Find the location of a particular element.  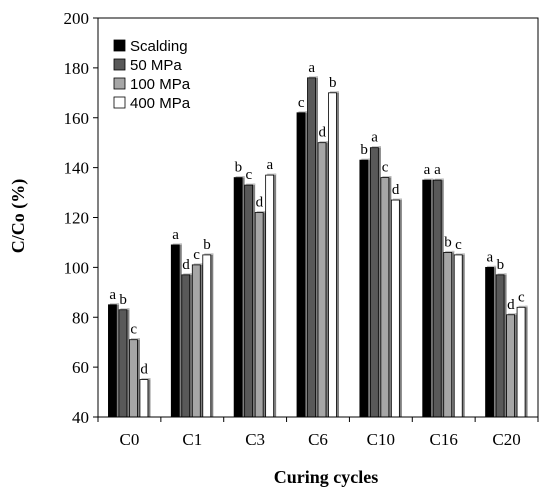

legend-label: Scalding is located at coordinates (159, 46).